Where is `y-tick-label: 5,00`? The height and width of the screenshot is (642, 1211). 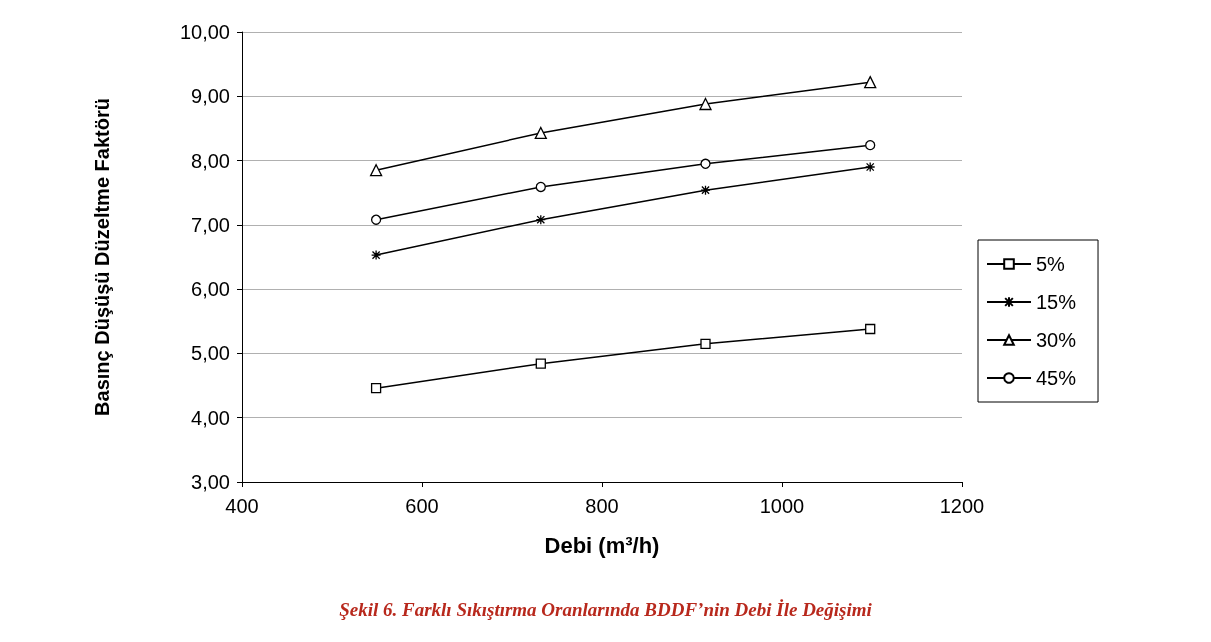 y-tick-label: 5,00 is located at coordinates (210, 353).